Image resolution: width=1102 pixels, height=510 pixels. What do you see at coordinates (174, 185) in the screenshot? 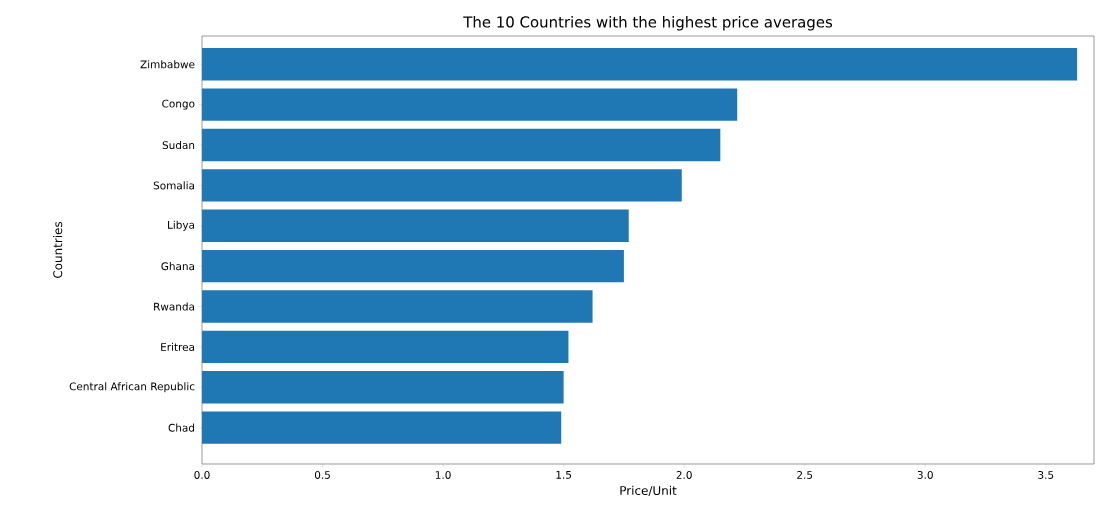
I see `y-tick-label: Somalia` at bounding box center [174, 185].